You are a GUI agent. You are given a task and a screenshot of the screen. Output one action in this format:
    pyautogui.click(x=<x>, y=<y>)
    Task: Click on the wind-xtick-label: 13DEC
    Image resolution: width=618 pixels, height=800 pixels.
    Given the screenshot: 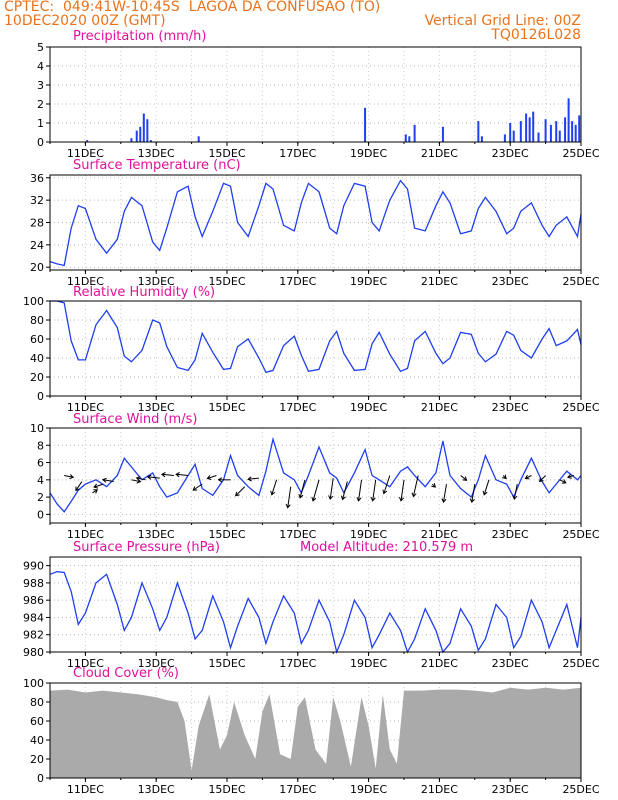 What is the action you would take?
    pyautogui.click(x=156, y=534)
    